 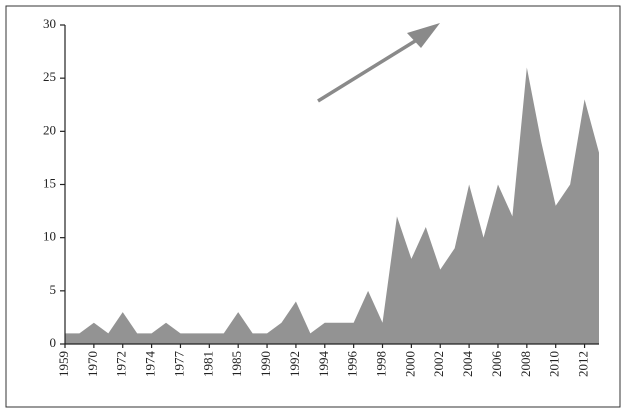 I want to click on x-tick-label: 1972, so click(x=121, y=364).